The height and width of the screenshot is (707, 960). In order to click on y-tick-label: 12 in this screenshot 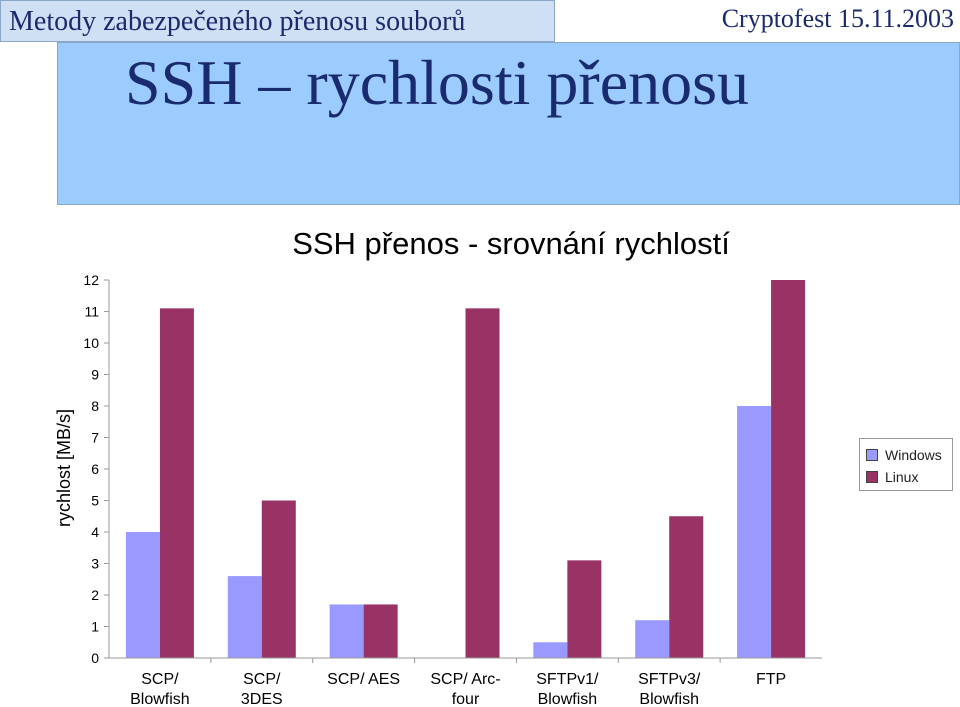, I will do `click(91, 280)`.